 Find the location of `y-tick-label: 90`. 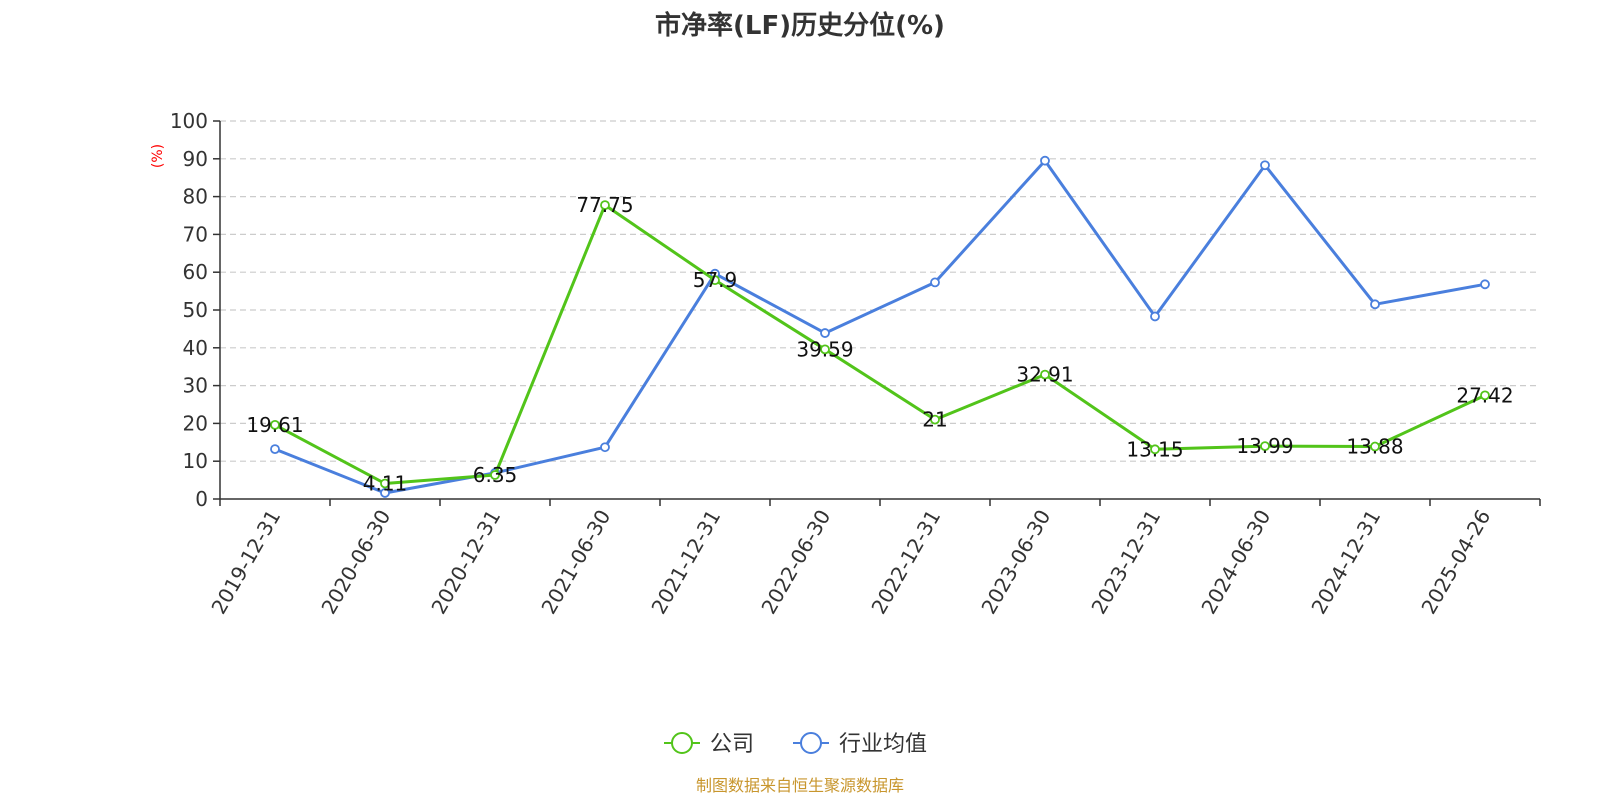

y-tick-label: 90 is located at coordinates (195, 159).